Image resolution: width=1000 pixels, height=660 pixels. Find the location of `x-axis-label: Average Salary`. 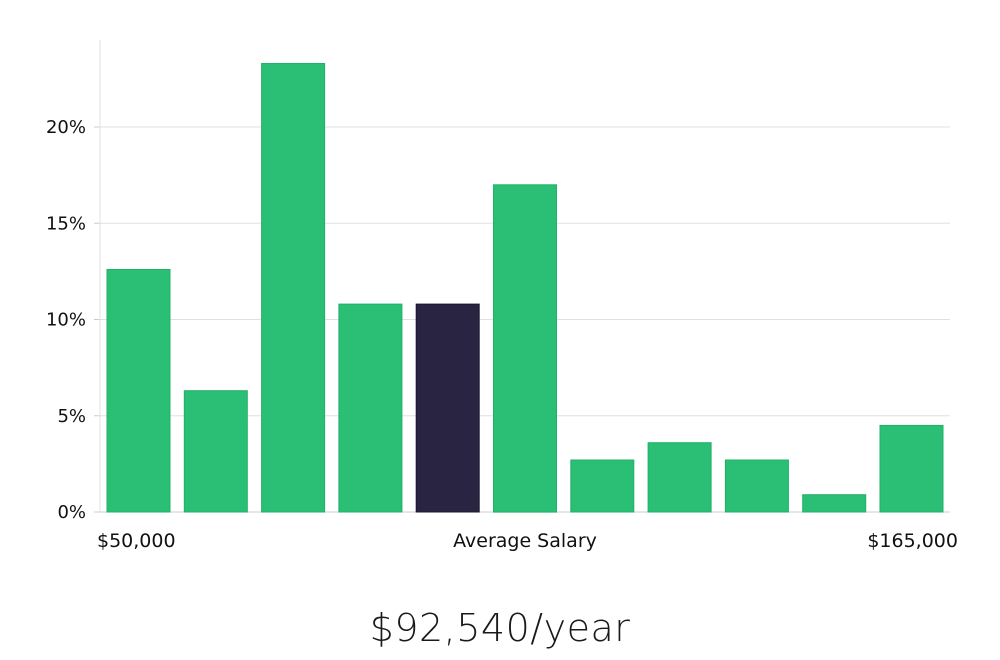

x-axis-label: Average Salary is located at coordinates (525, 541).